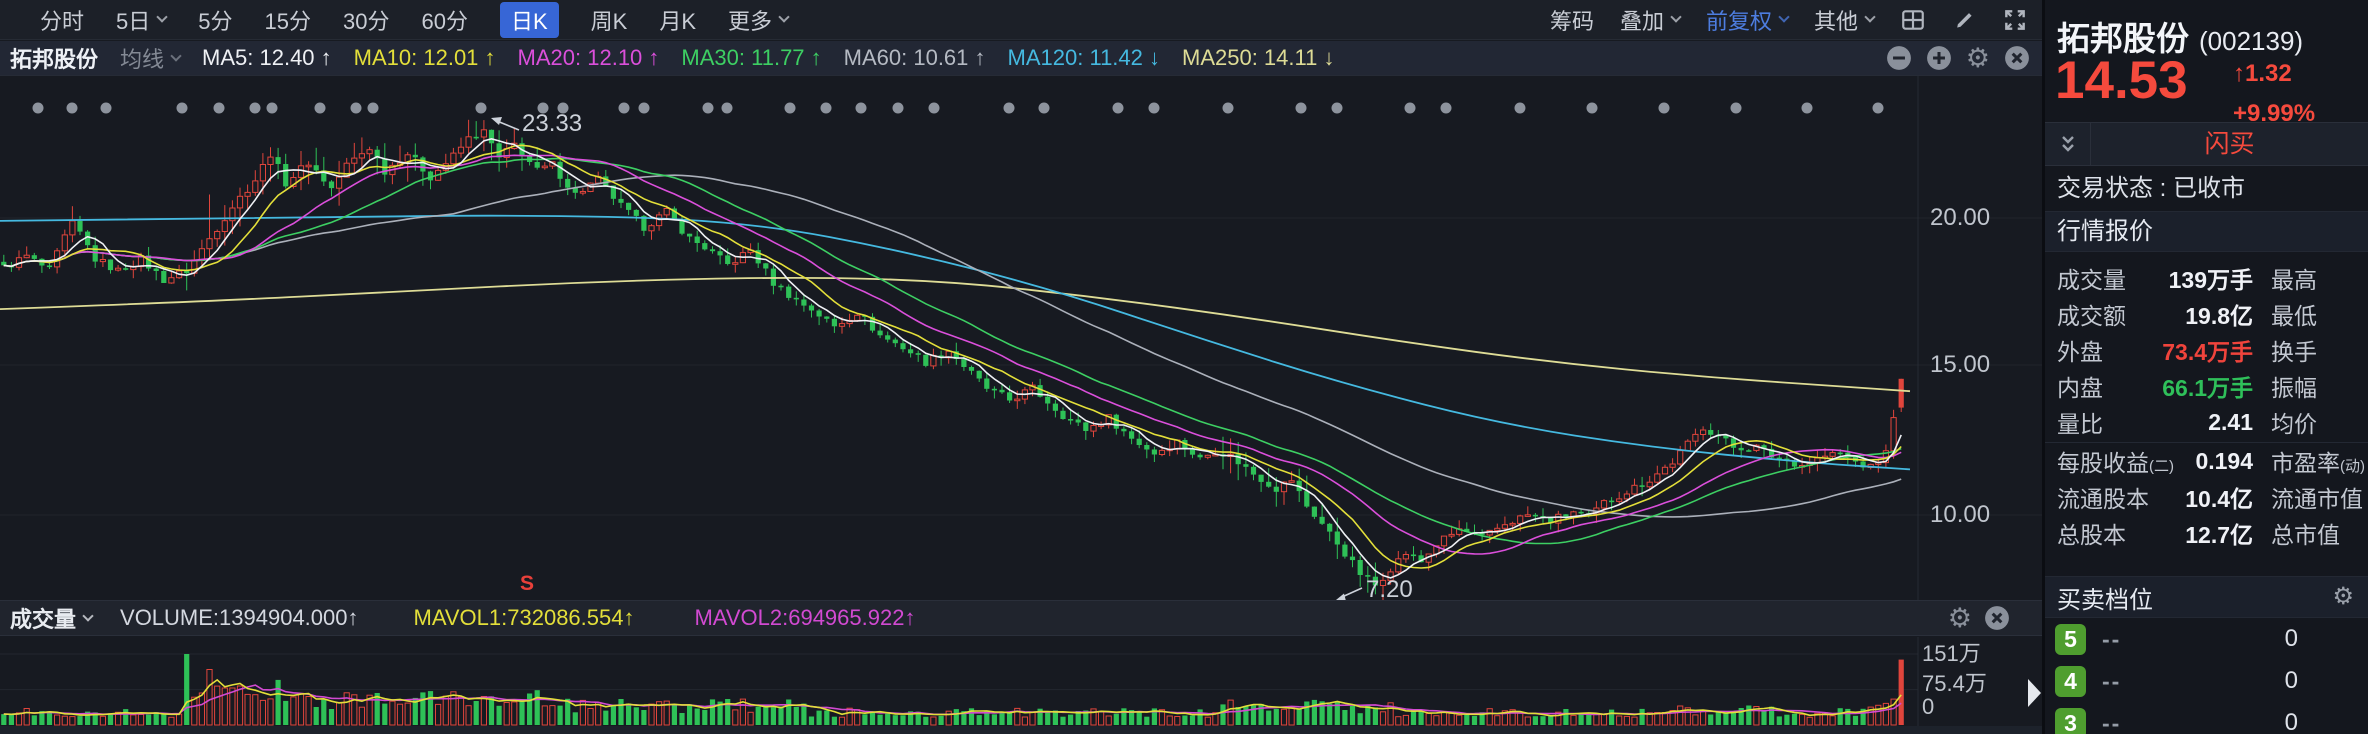 This screenshot has width=2368, height=734. What do you see at coordinates (2229, 144) in the screenshot?
I see `flash-buy-button: 闪买` at bounding box center [2229, 144].